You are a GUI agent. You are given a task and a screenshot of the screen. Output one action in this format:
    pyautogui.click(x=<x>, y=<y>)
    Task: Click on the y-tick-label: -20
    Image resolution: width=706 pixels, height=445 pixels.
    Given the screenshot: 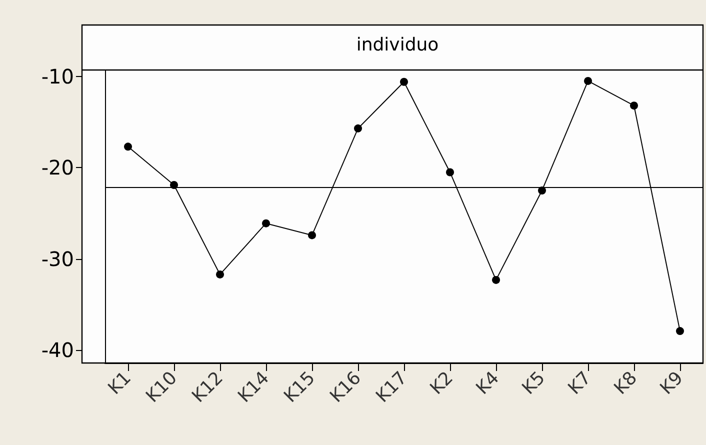 What is the action you would take?
    pyautogui.click(x=57, y=168)
    